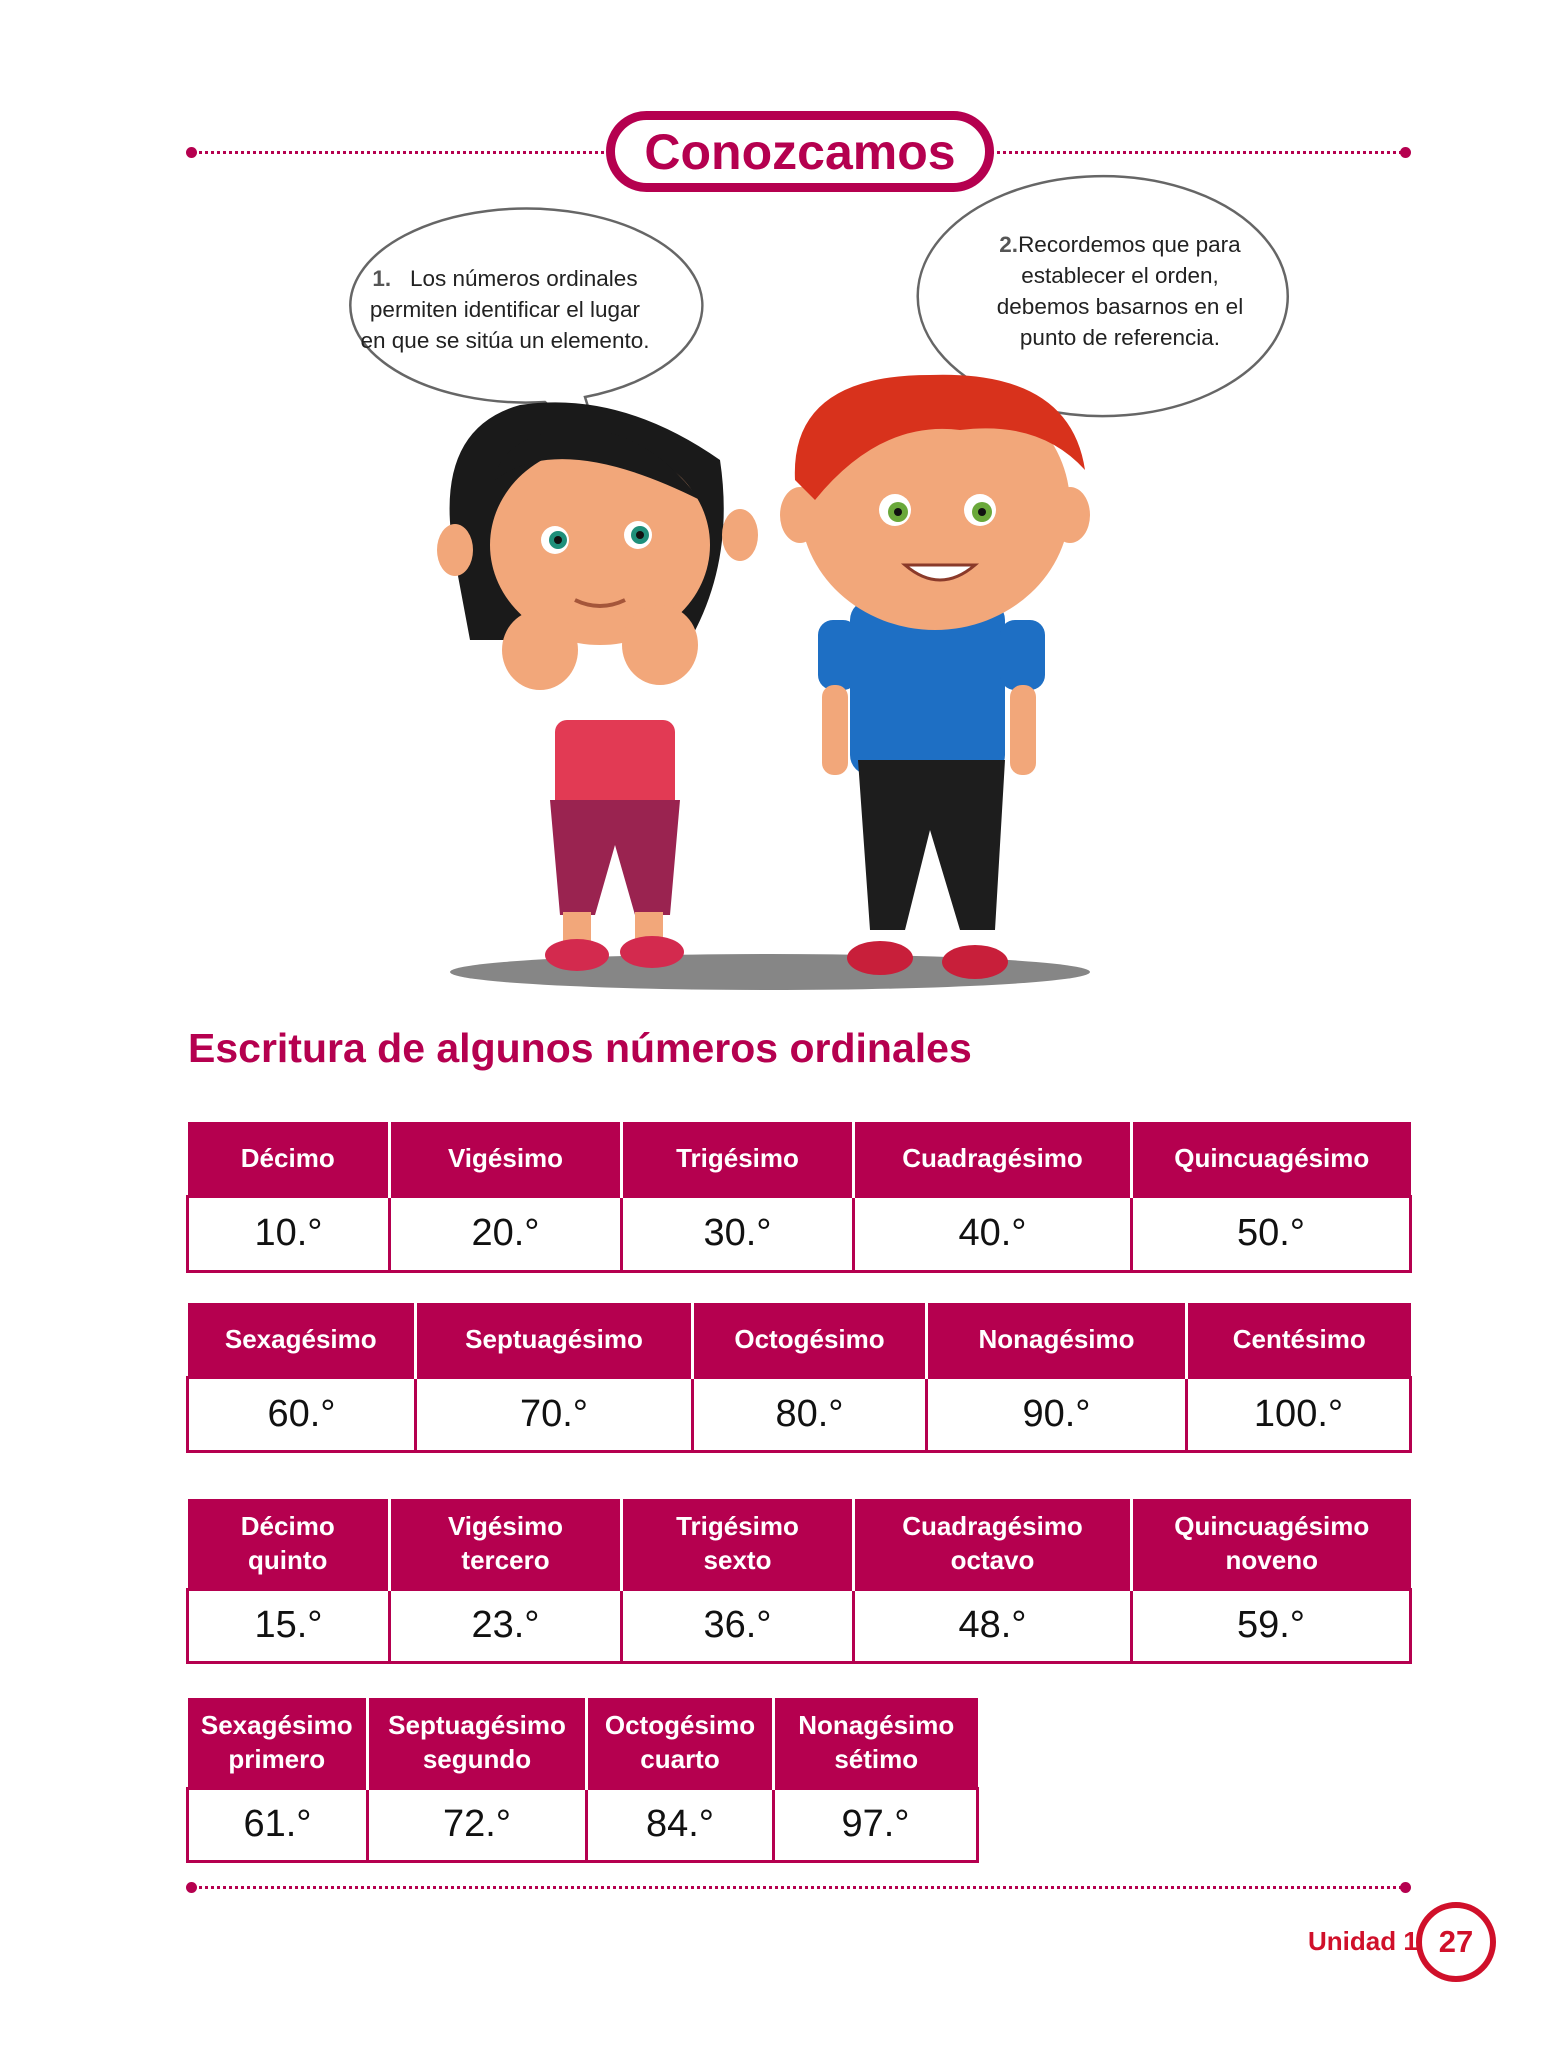  I want to click on ordinal-value-cell: 48.°, so click(992, 1625).